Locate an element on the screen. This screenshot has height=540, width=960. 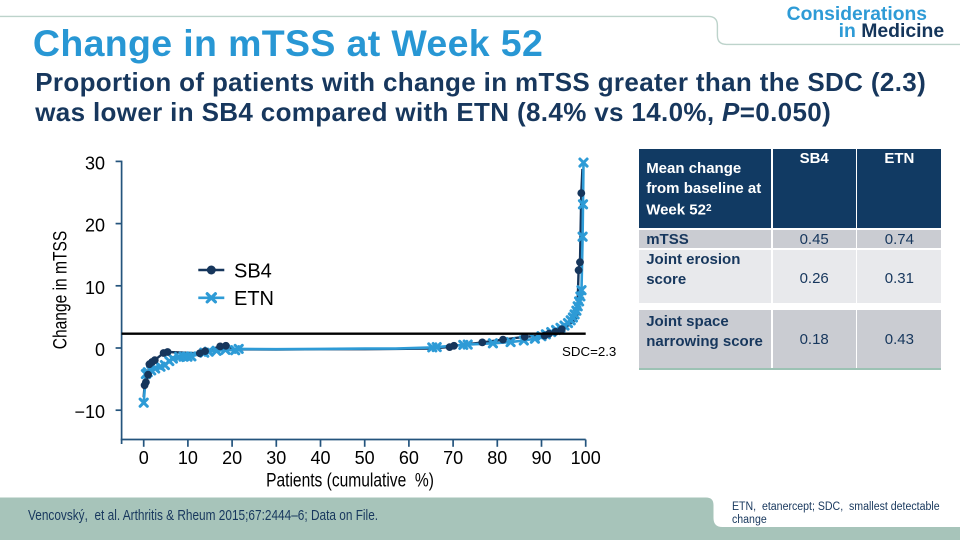
svg-text: Patients (cumulative %) is located at coordinates (350, 480).